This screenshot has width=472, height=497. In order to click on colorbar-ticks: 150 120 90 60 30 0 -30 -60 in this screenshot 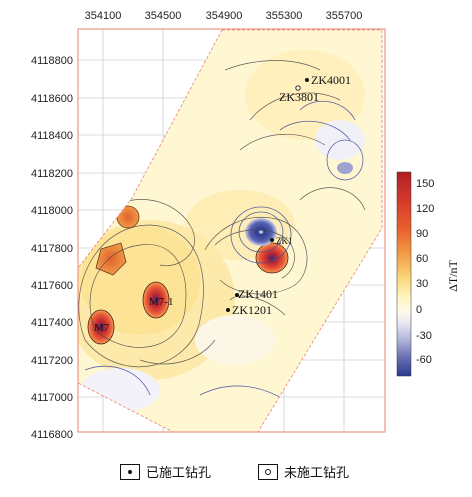, I will do `click(425, 272)`.